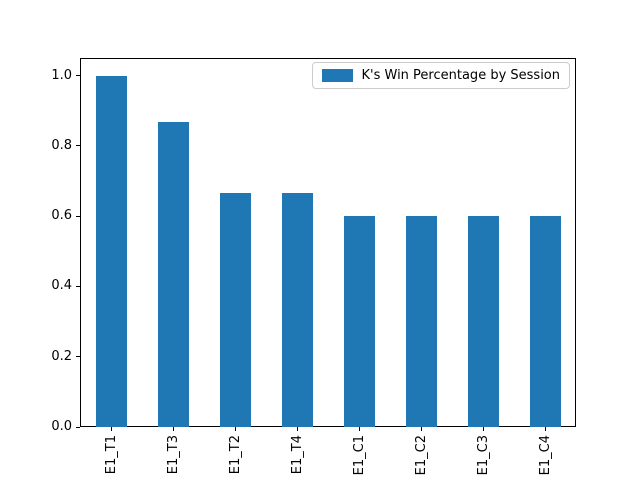 This screenshot has height=480, width=640. I want to click on x-tick-label: E1_C2, so click(421, 455).